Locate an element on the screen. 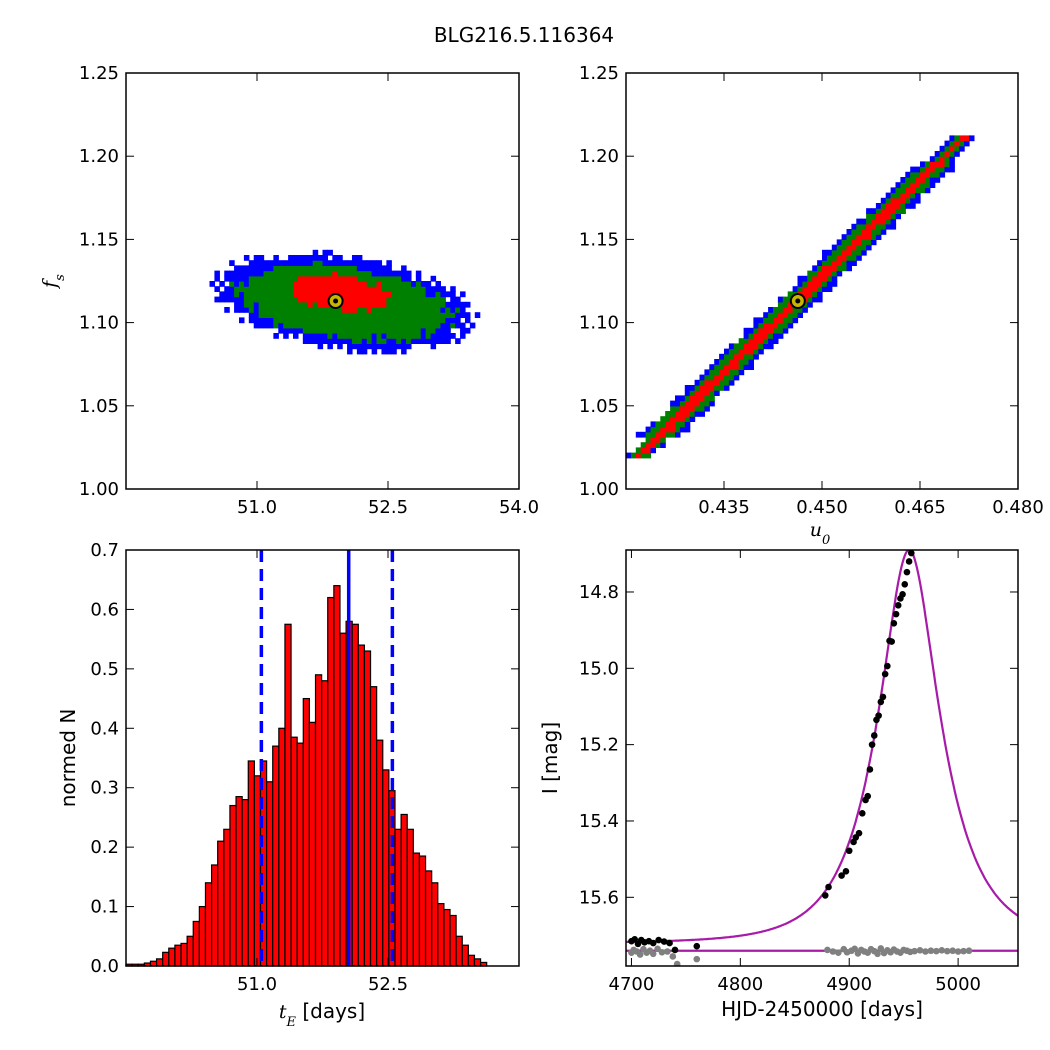  residual-point is located at coordinates (653, 954).